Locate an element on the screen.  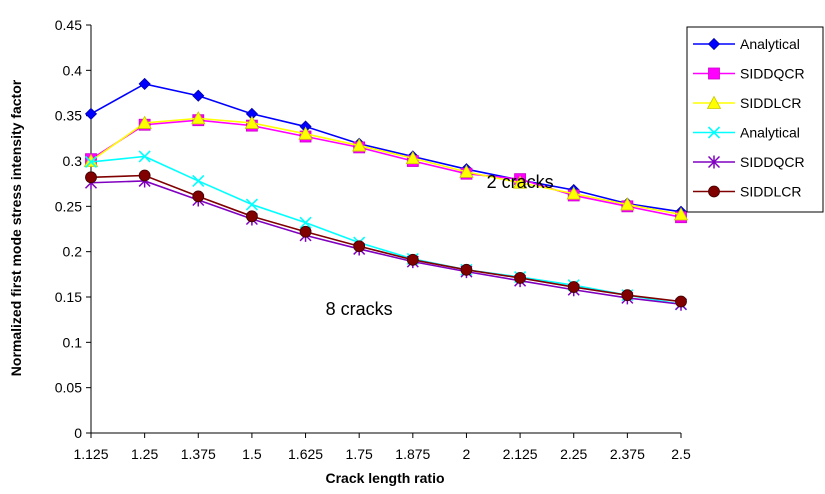
x-axis-title: Crack length ratio is located at coordinates (384, 478).